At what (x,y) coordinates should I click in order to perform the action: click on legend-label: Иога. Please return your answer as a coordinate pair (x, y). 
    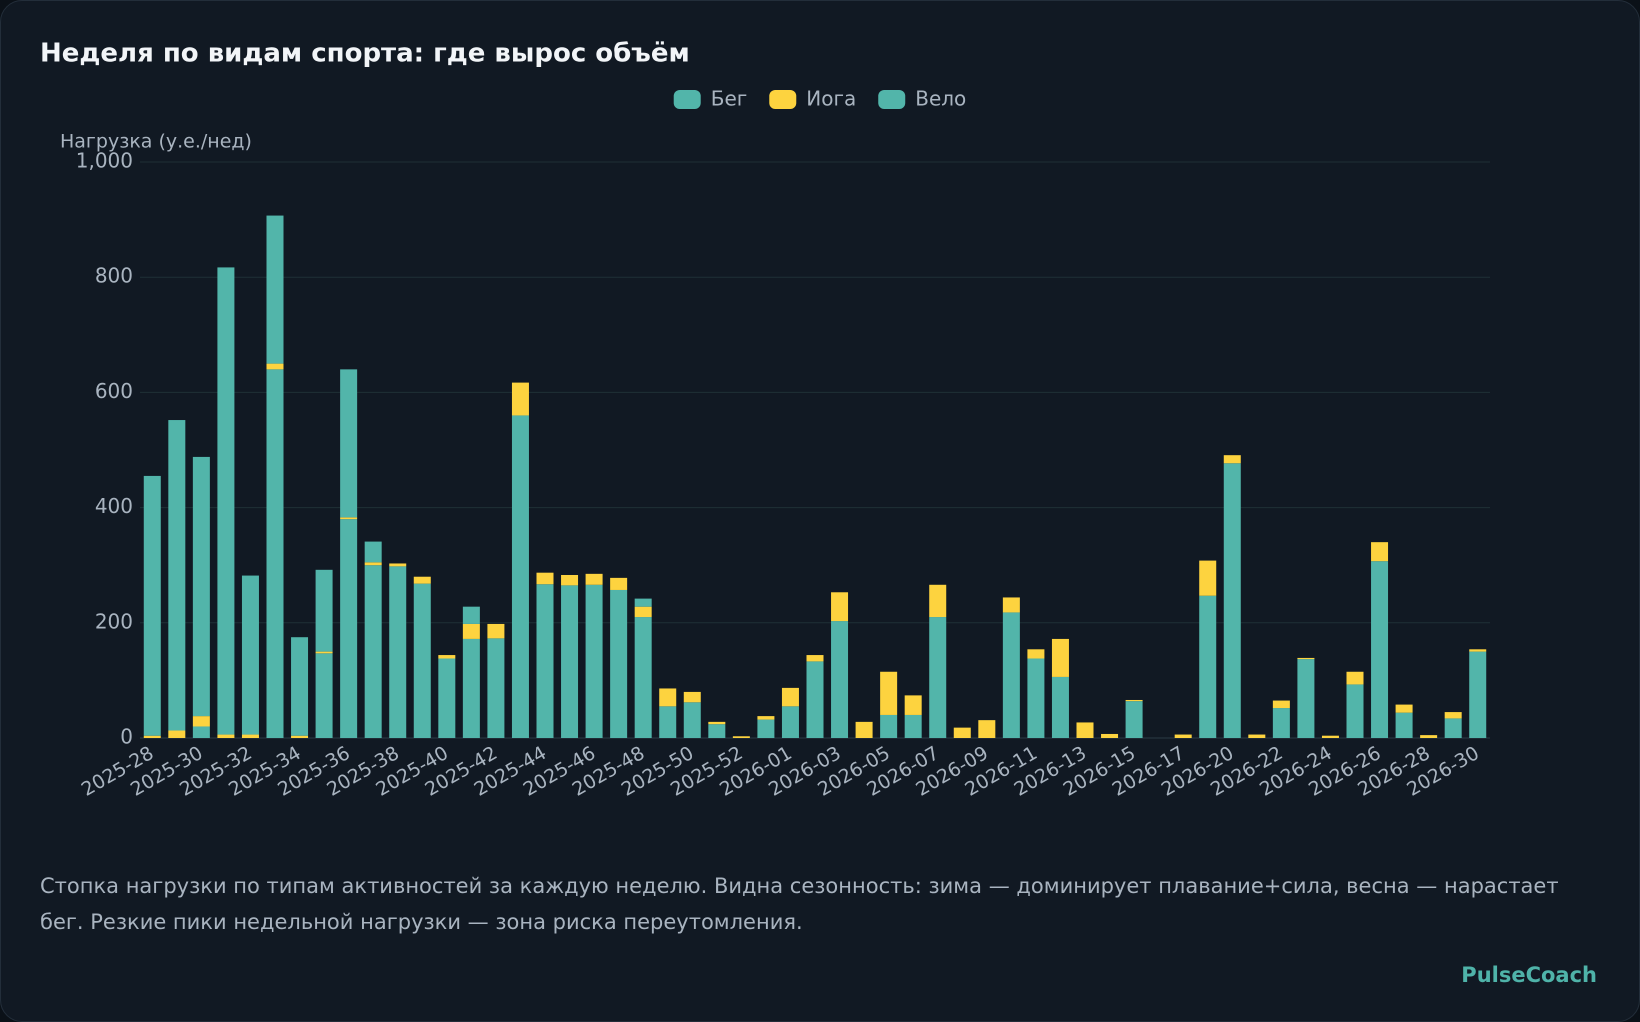
    Looking at the image, I should click on (831, 99).